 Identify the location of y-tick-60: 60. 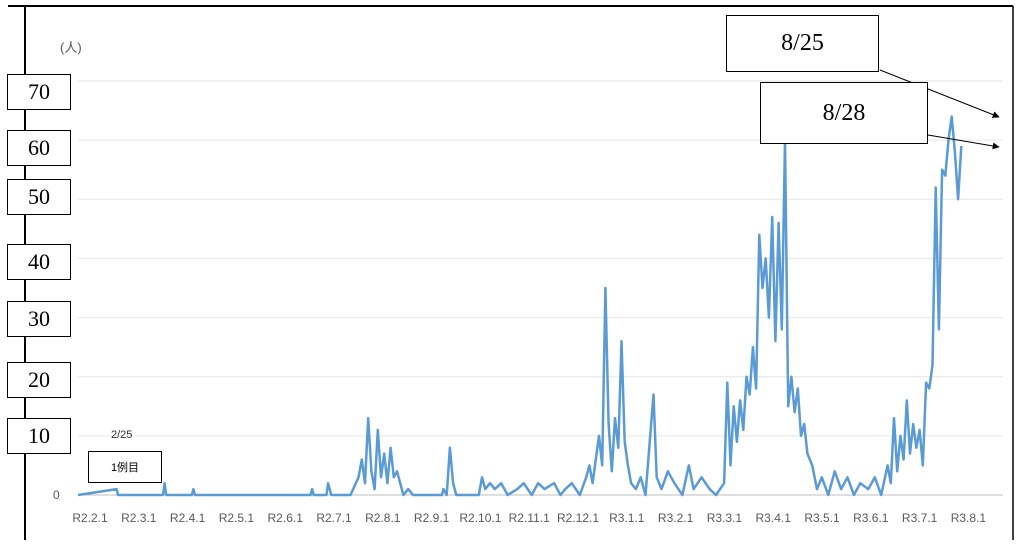
(39, 148).